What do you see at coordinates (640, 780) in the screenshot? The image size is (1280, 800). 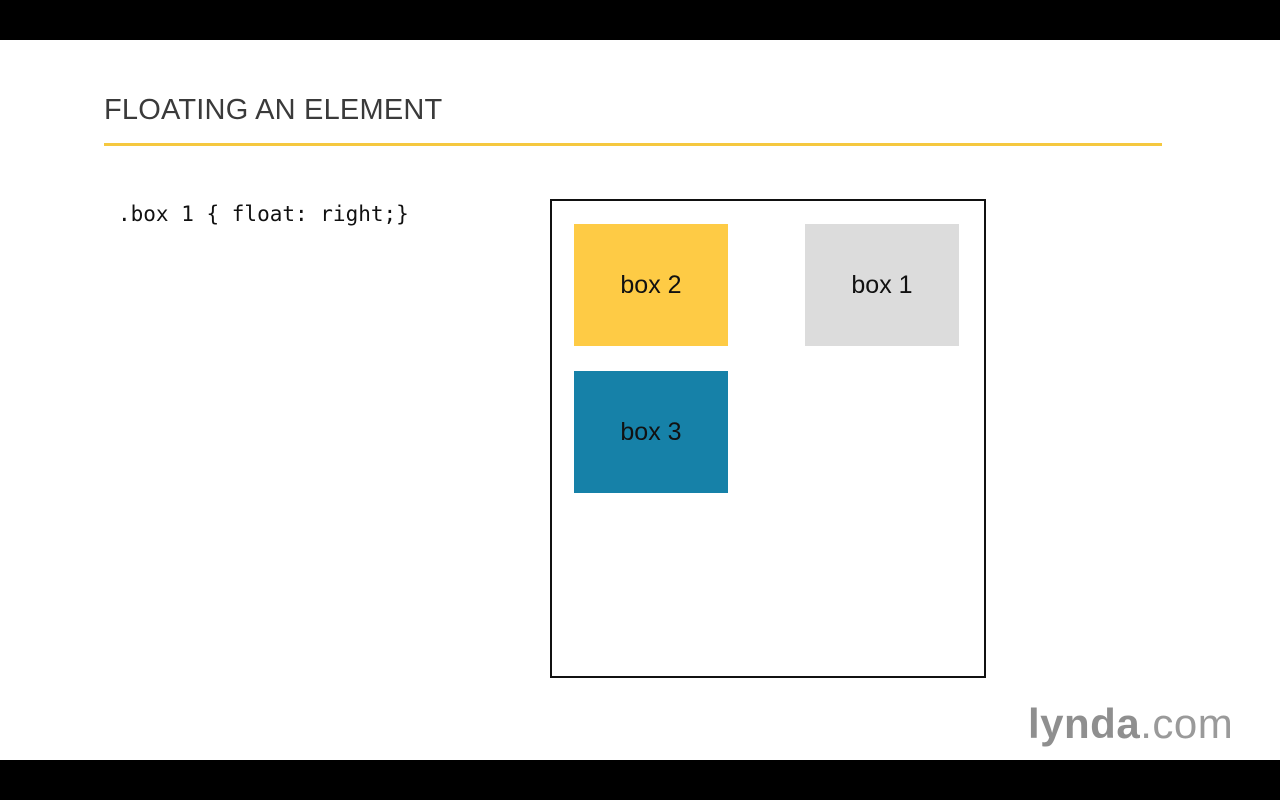 I see `letterbox-bottom` at bounding box center [640, 780].